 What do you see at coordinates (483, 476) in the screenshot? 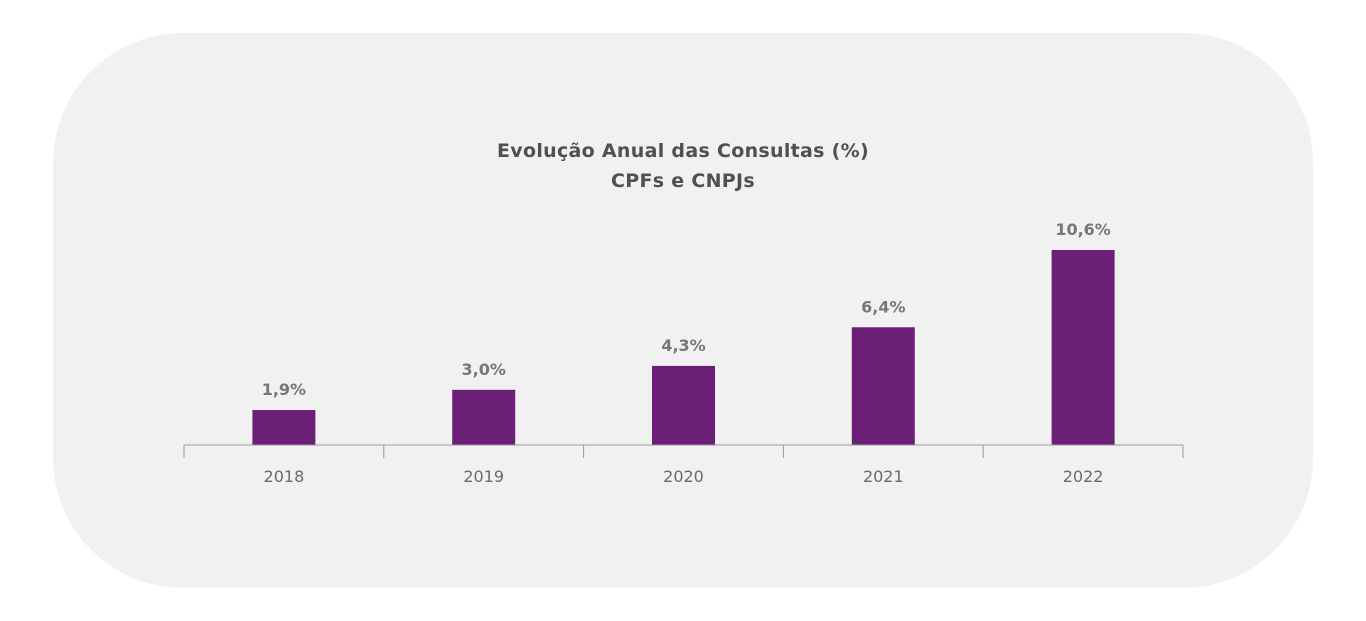
I see `x-tick-label-2019: 2019` at bounding box center [483, 476].